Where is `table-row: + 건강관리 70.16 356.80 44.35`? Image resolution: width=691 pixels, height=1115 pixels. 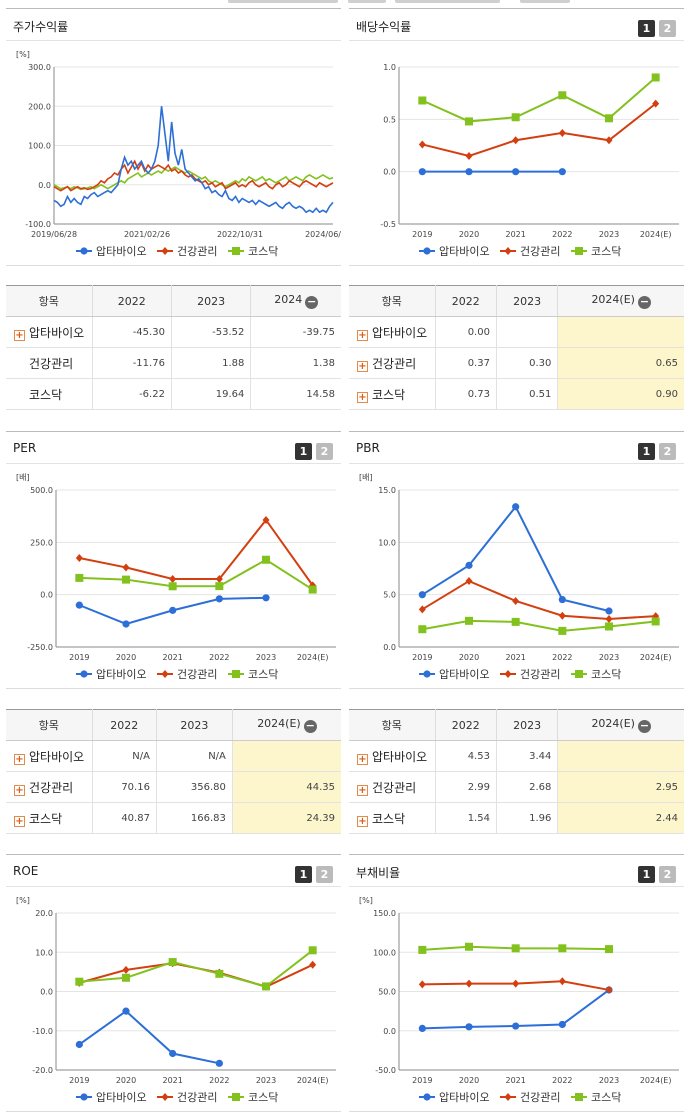 table-row: + 건강관리 70.16 356.80 44.35 is located at coordinates (173, 787).